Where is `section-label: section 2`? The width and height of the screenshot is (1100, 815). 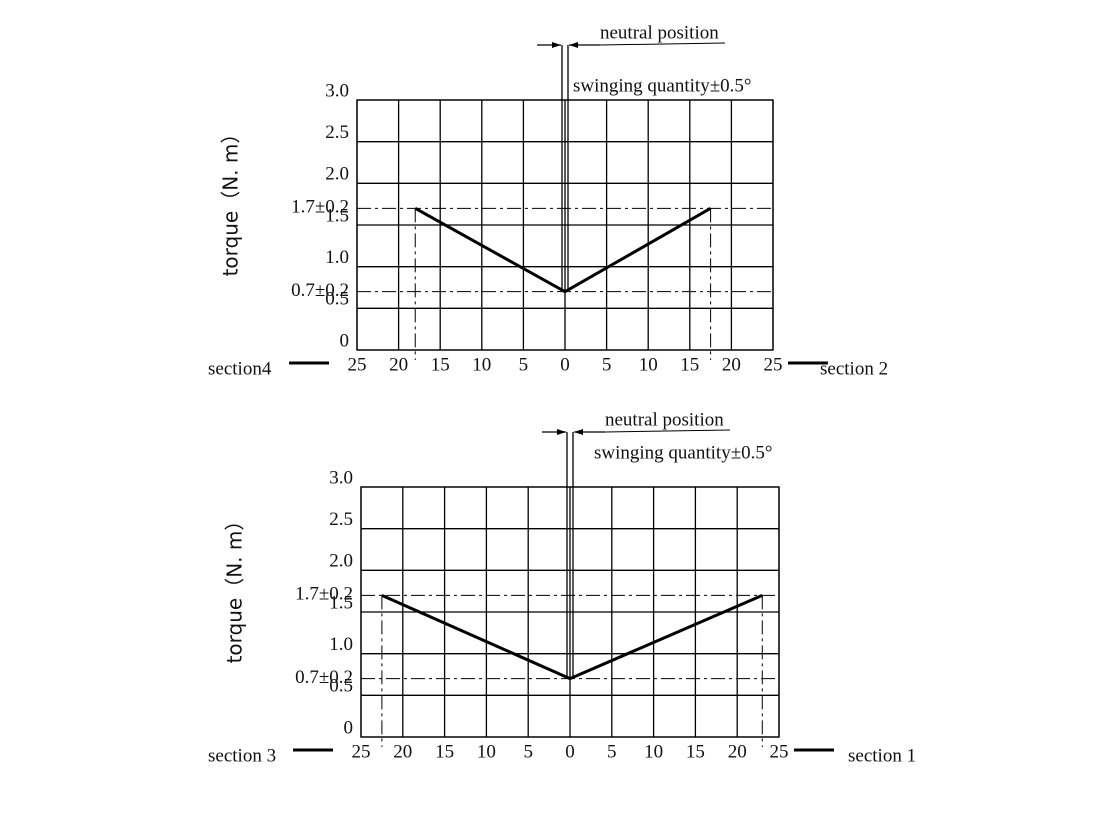 section-label: section 2 is located at coordinates (854, 368).